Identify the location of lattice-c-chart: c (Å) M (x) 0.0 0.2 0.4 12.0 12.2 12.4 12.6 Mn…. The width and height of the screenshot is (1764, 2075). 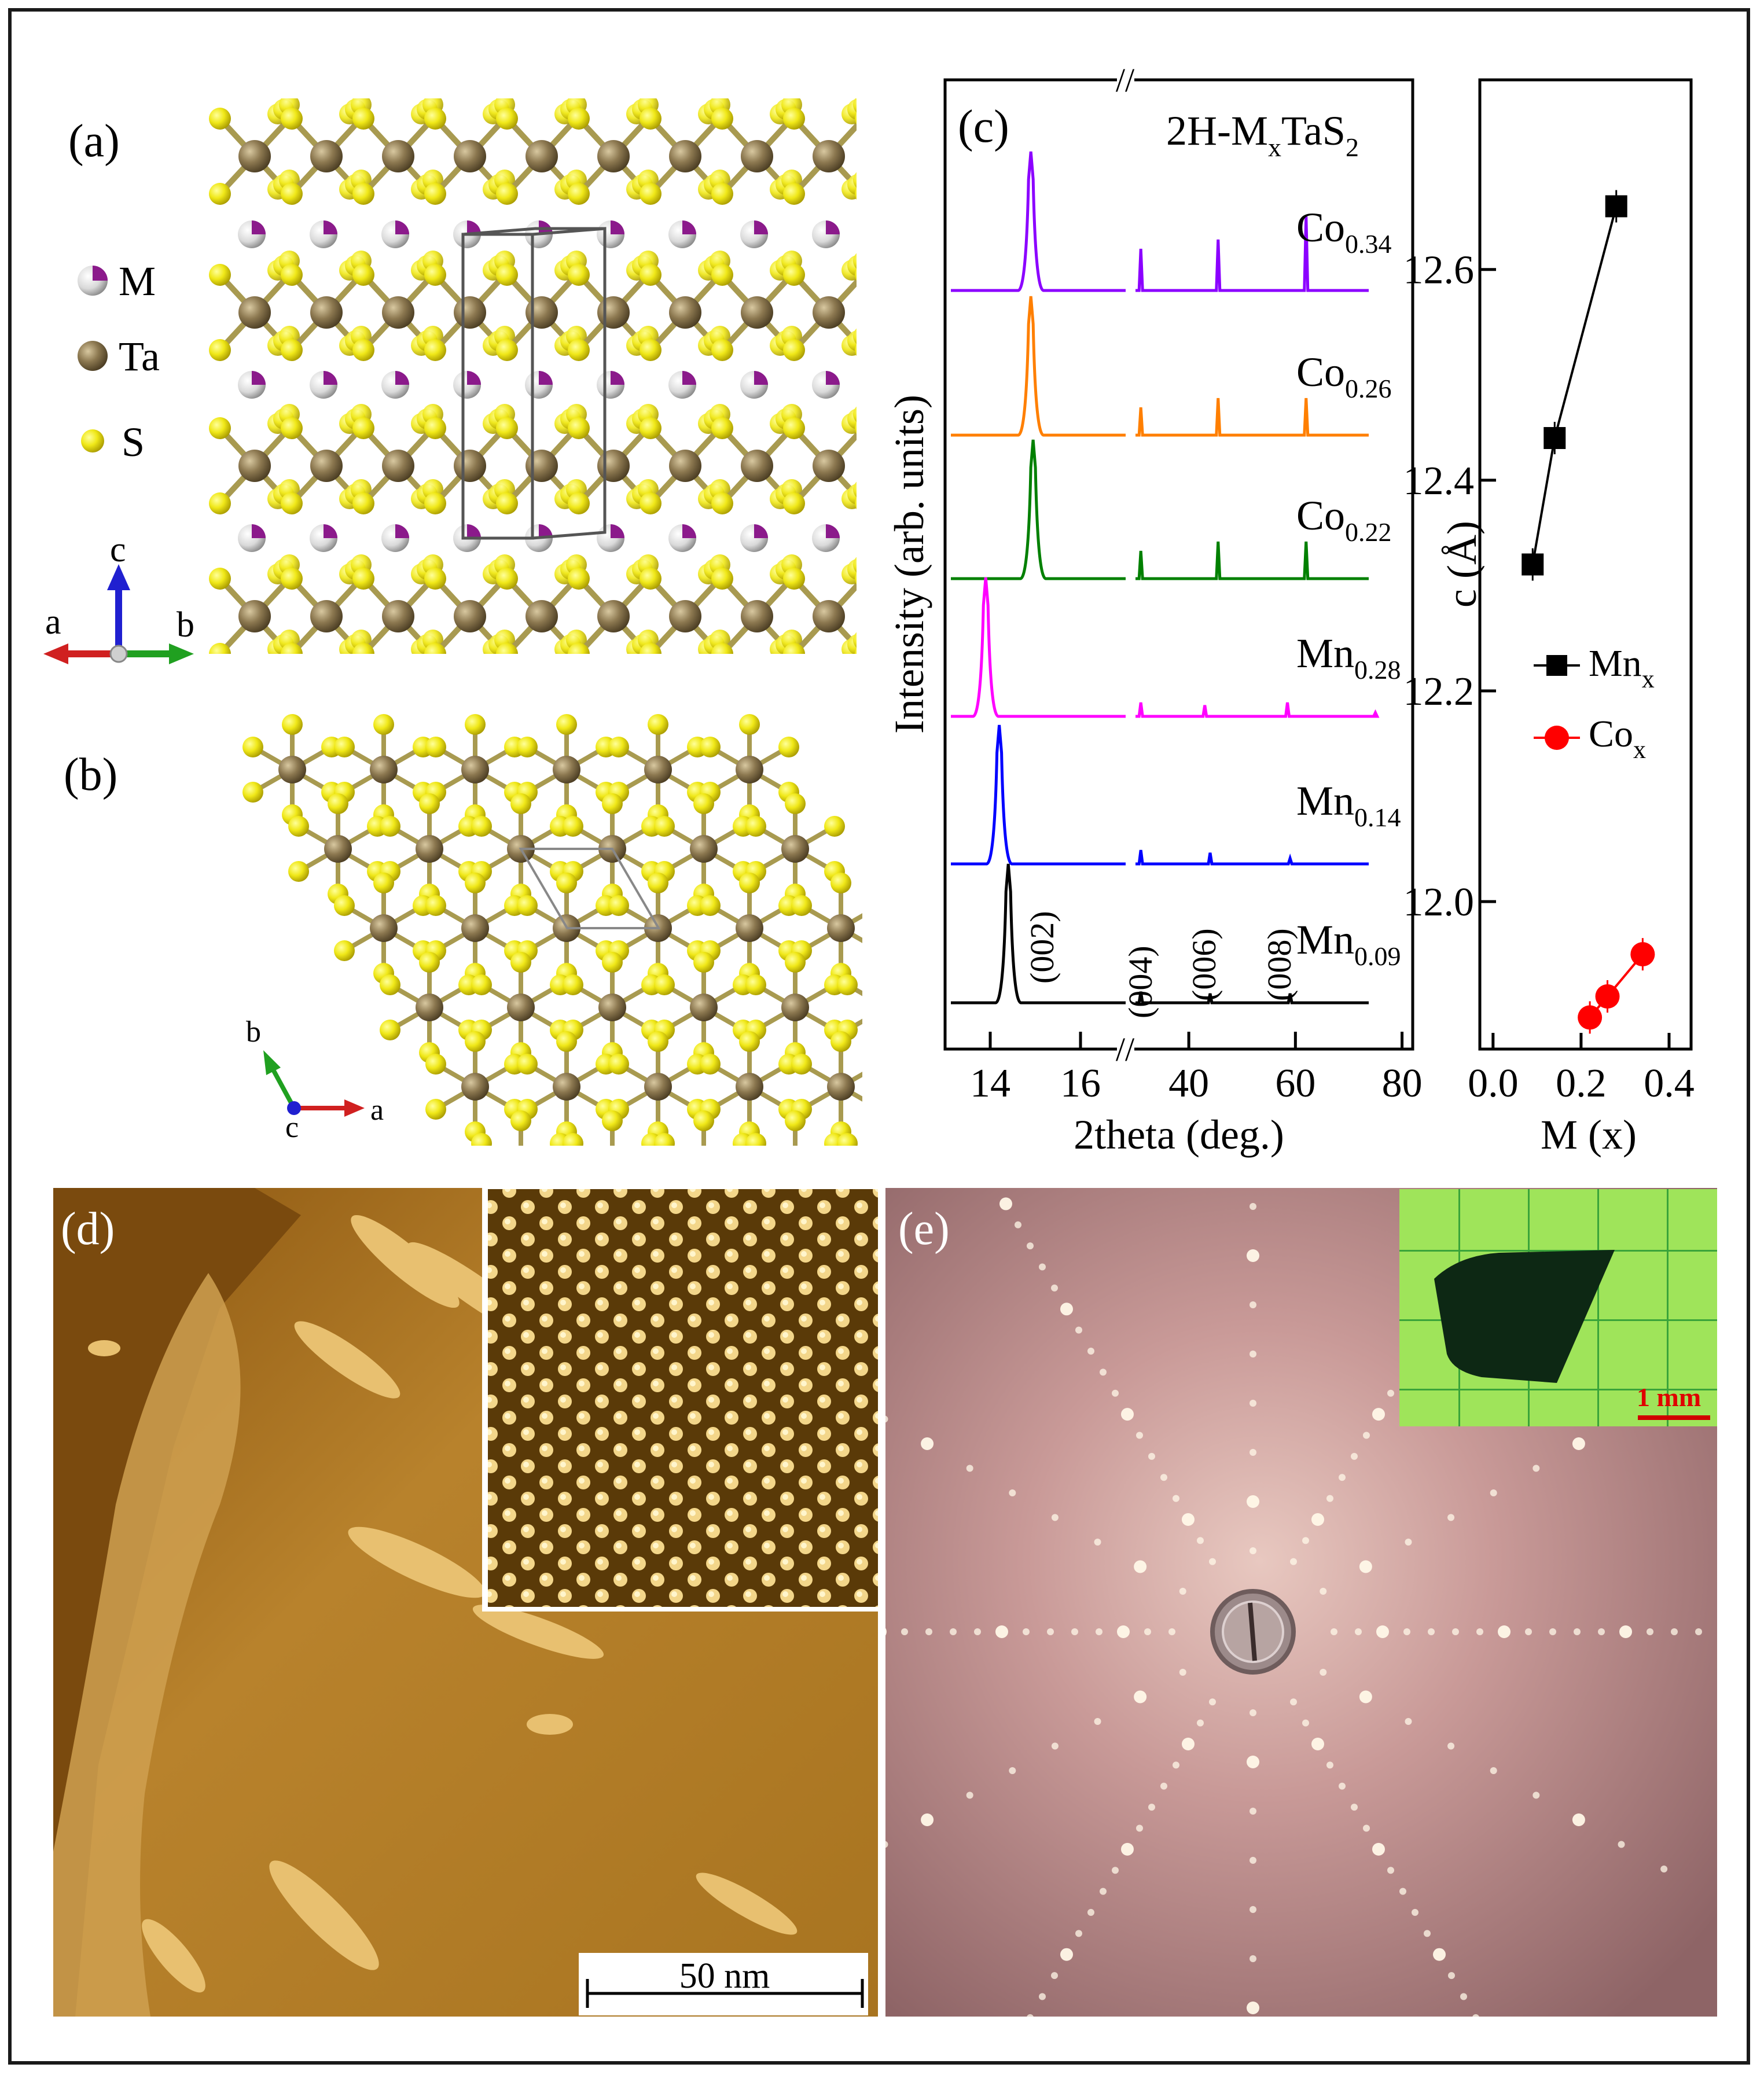
(1549, 618).